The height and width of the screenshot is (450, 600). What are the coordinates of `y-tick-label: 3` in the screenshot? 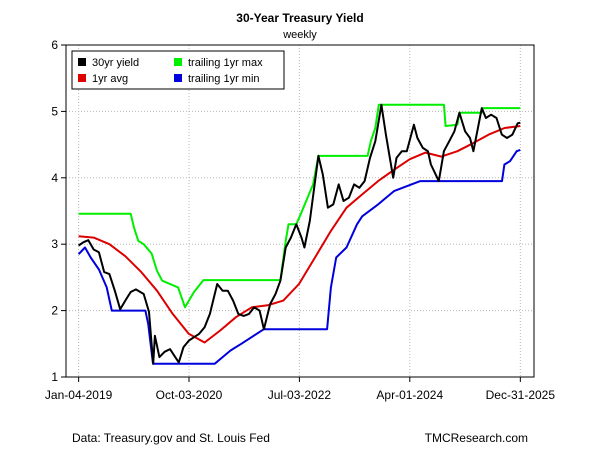 It's located at (54, 244).